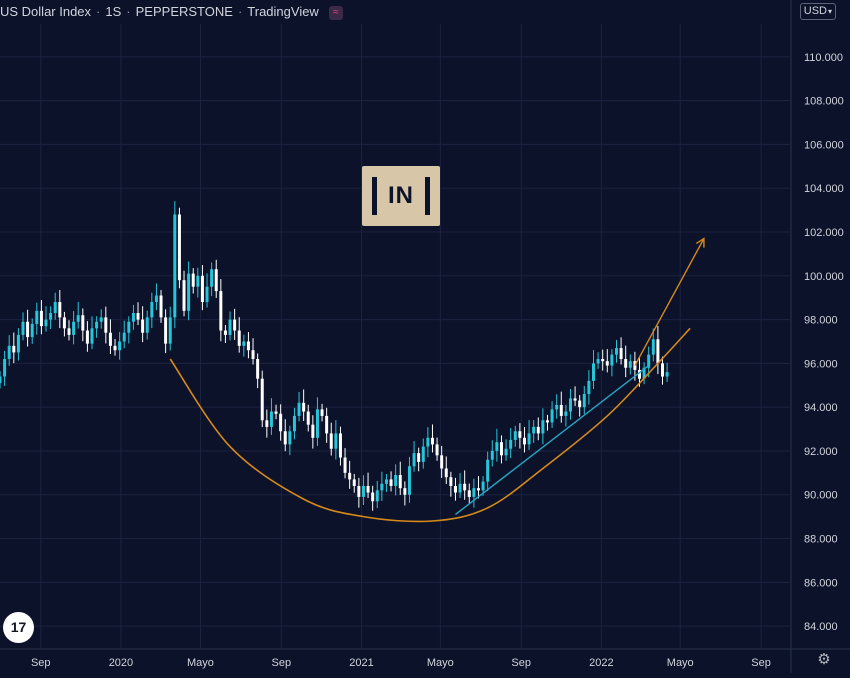  I want to click on gear-icon: ⚙, so click(824, 659).